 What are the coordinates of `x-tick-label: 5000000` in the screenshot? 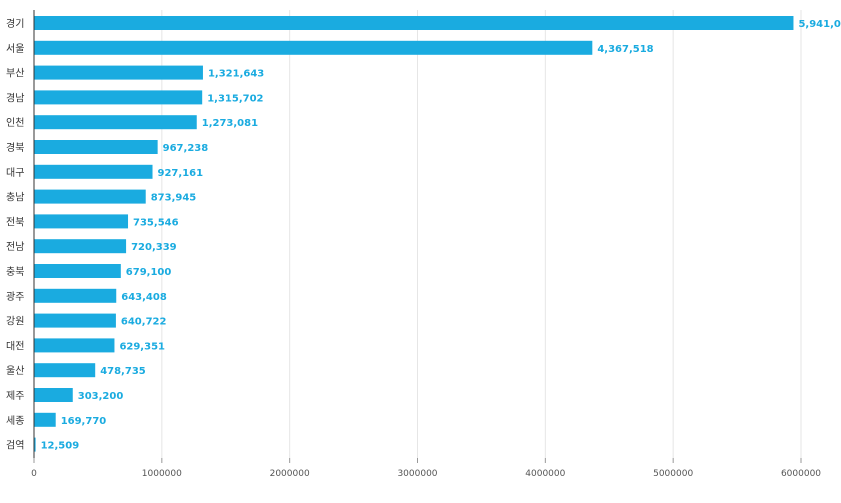 It's located at (673, 474).